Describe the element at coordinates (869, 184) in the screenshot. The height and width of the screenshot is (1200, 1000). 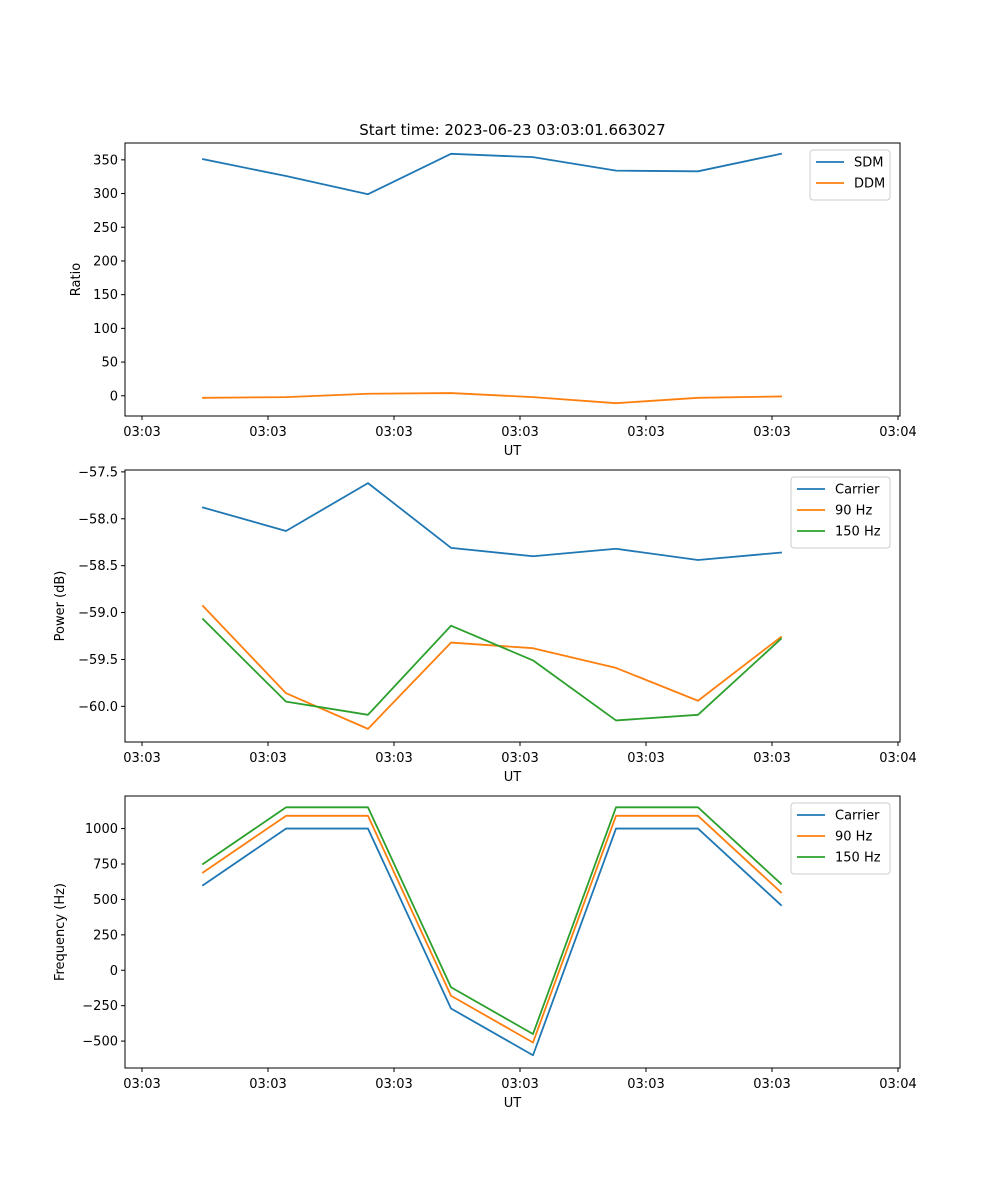
I see `legend-label: DDM` at that location.